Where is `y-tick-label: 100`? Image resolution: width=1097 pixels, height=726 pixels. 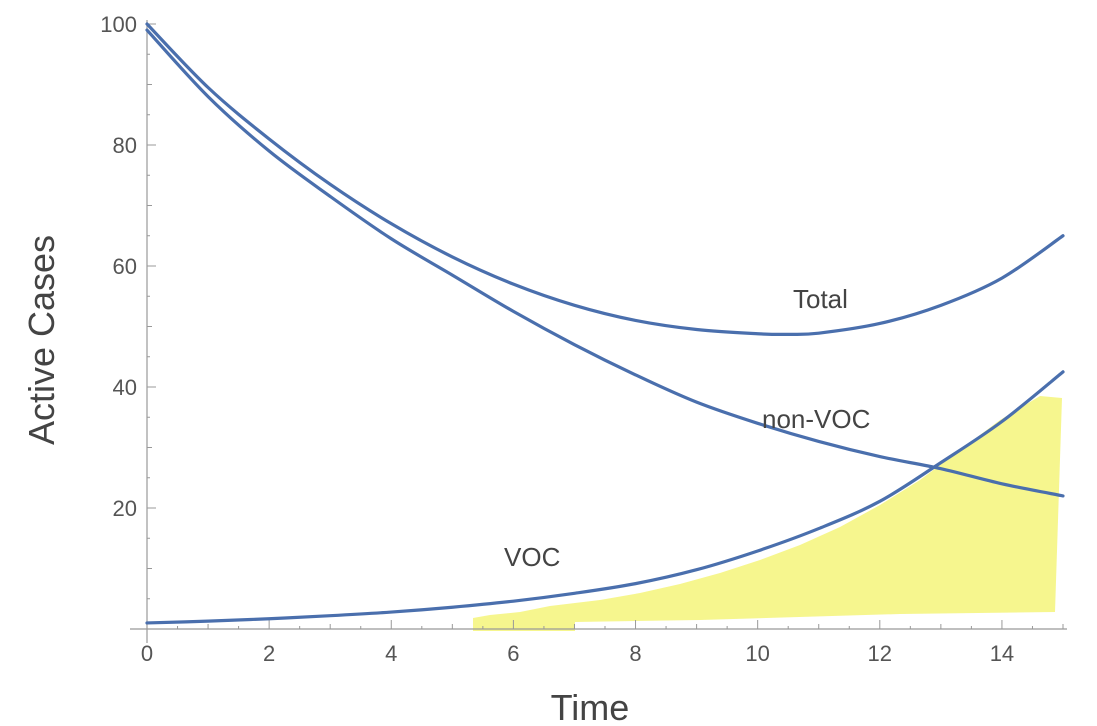
y-tick-label: 100 is located at coordinates (118, 24).